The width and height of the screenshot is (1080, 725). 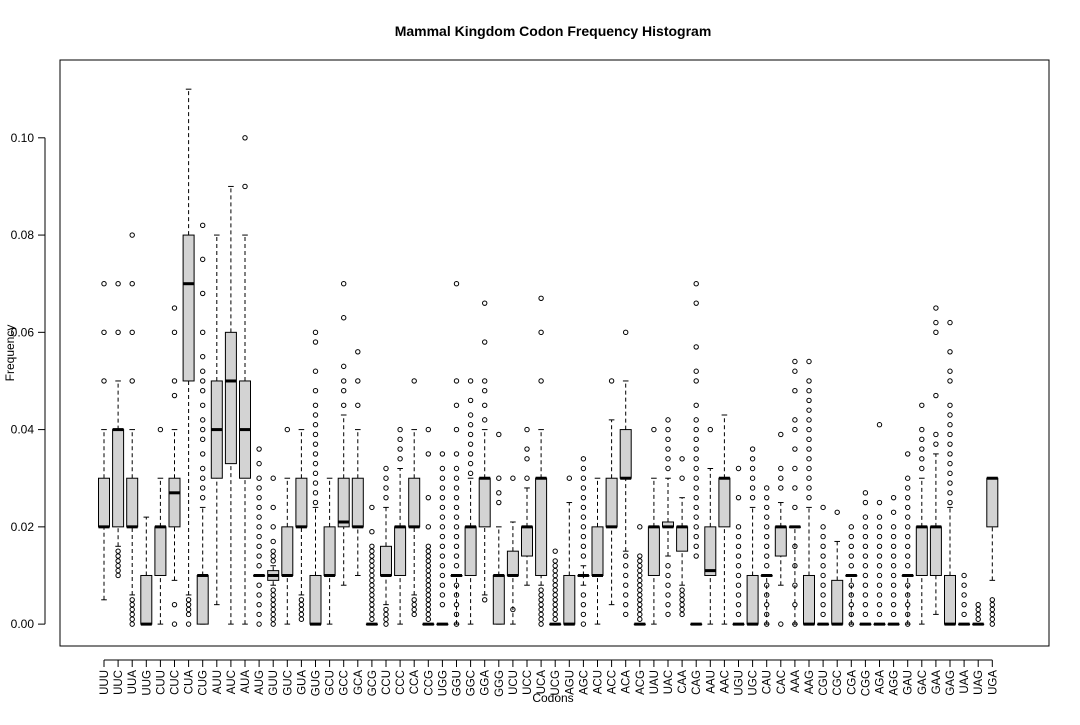 What do you see at coordinates (373, 683) in the screenshot?
I see `x-tick-label: GCG` at bounding box center [373, 683].